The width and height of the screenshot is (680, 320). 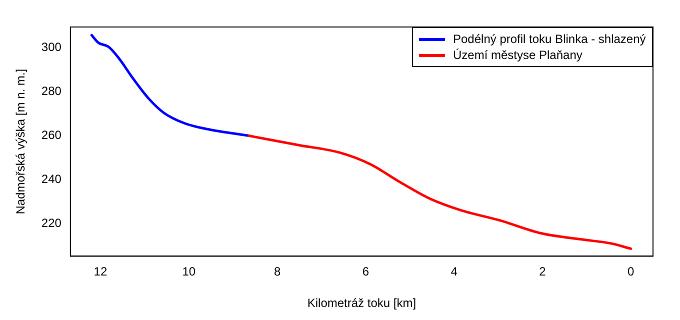 I want to click on x-tick-label: 0, so click(x=631, y=271).